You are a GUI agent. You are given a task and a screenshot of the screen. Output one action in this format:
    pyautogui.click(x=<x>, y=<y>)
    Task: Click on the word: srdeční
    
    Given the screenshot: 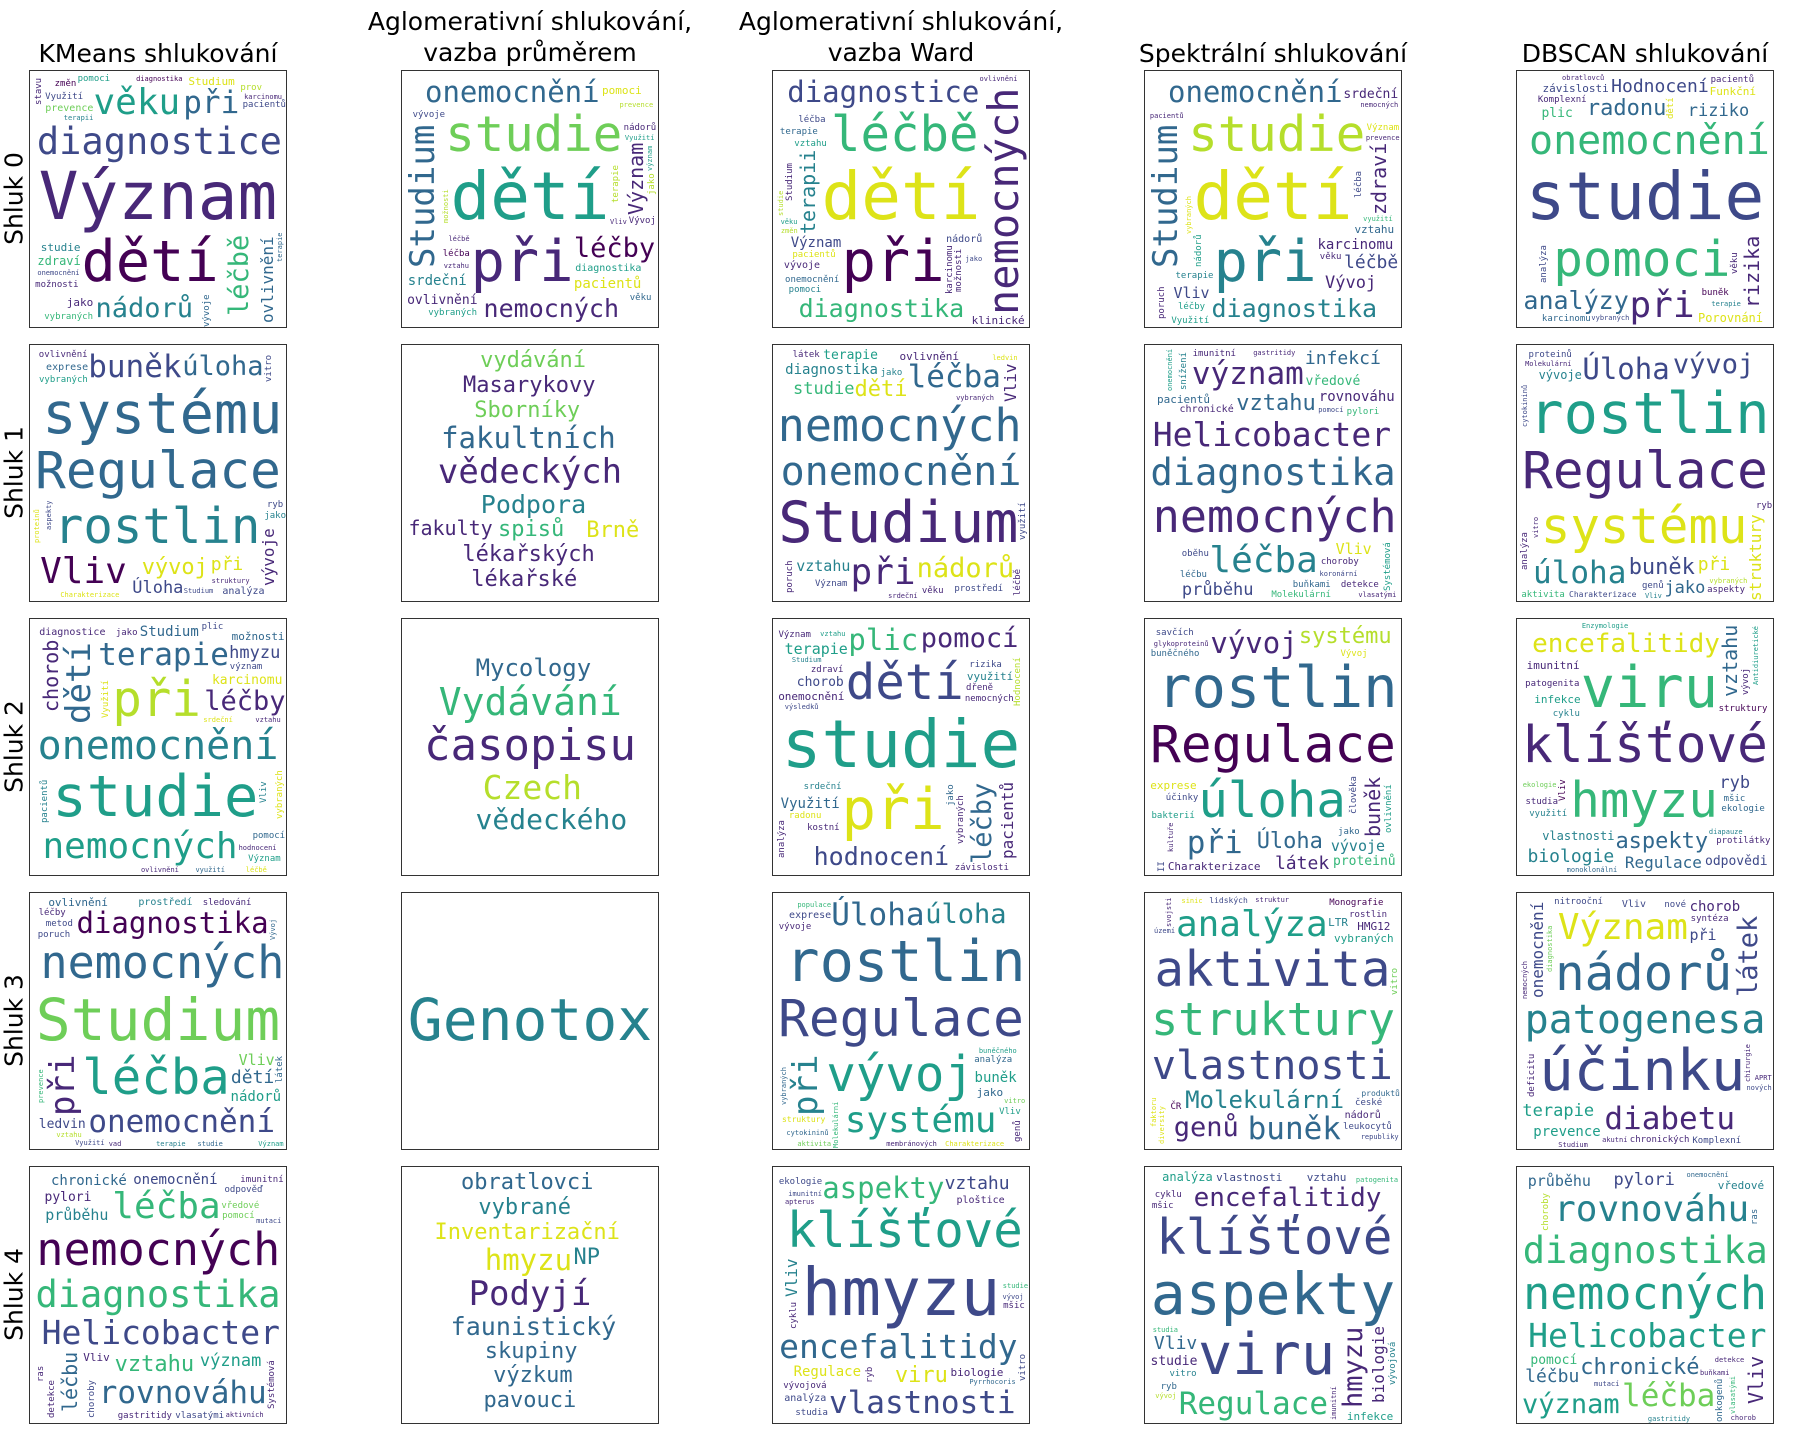 What is the action you would take?
    pyautogui.click(x=903, y=596)
    